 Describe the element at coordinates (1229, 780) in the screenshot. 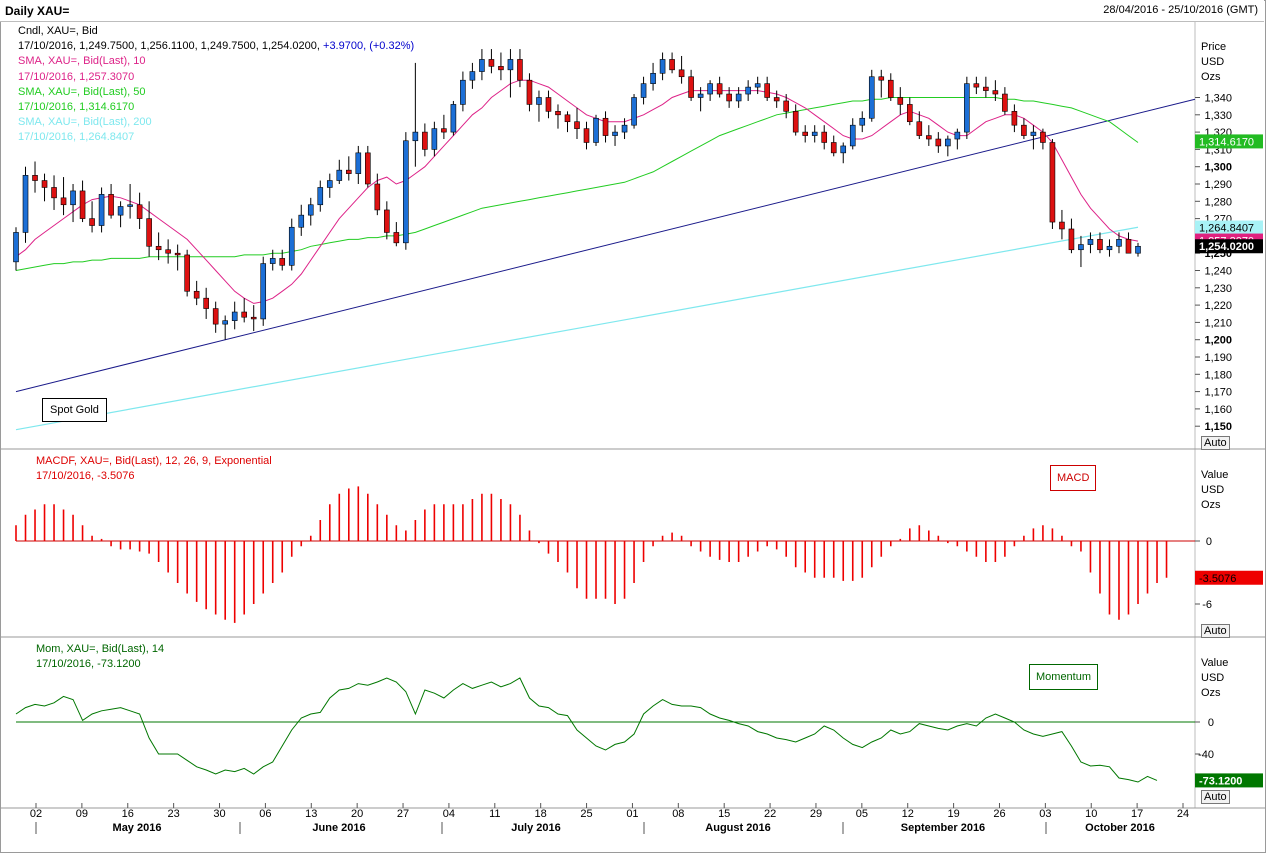

I see `mom-value-tag` at that location.